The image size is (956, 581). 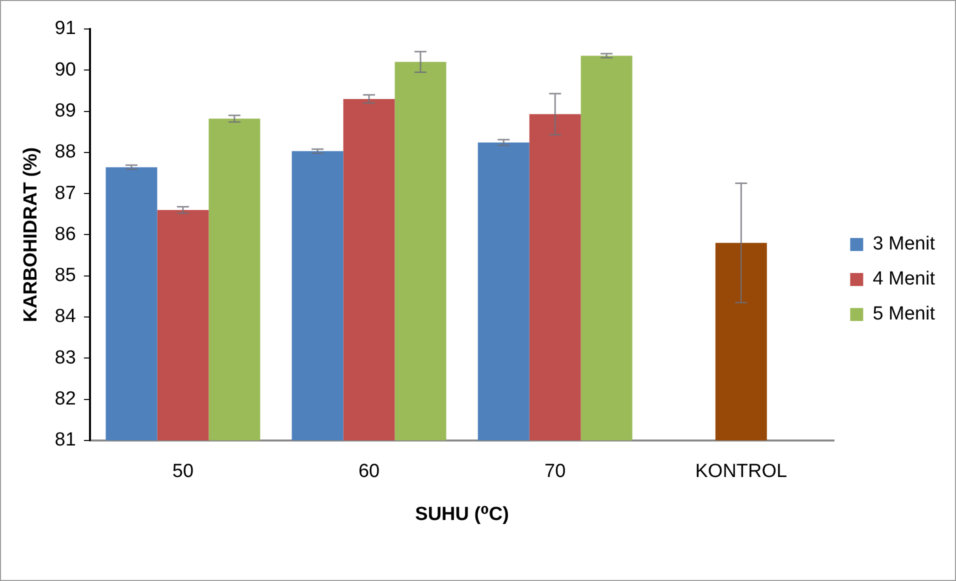 What do you see at coordinates (65, 357) in the screenshot?
I see `y-tick-label: 83` at bounding box center [65, 357].